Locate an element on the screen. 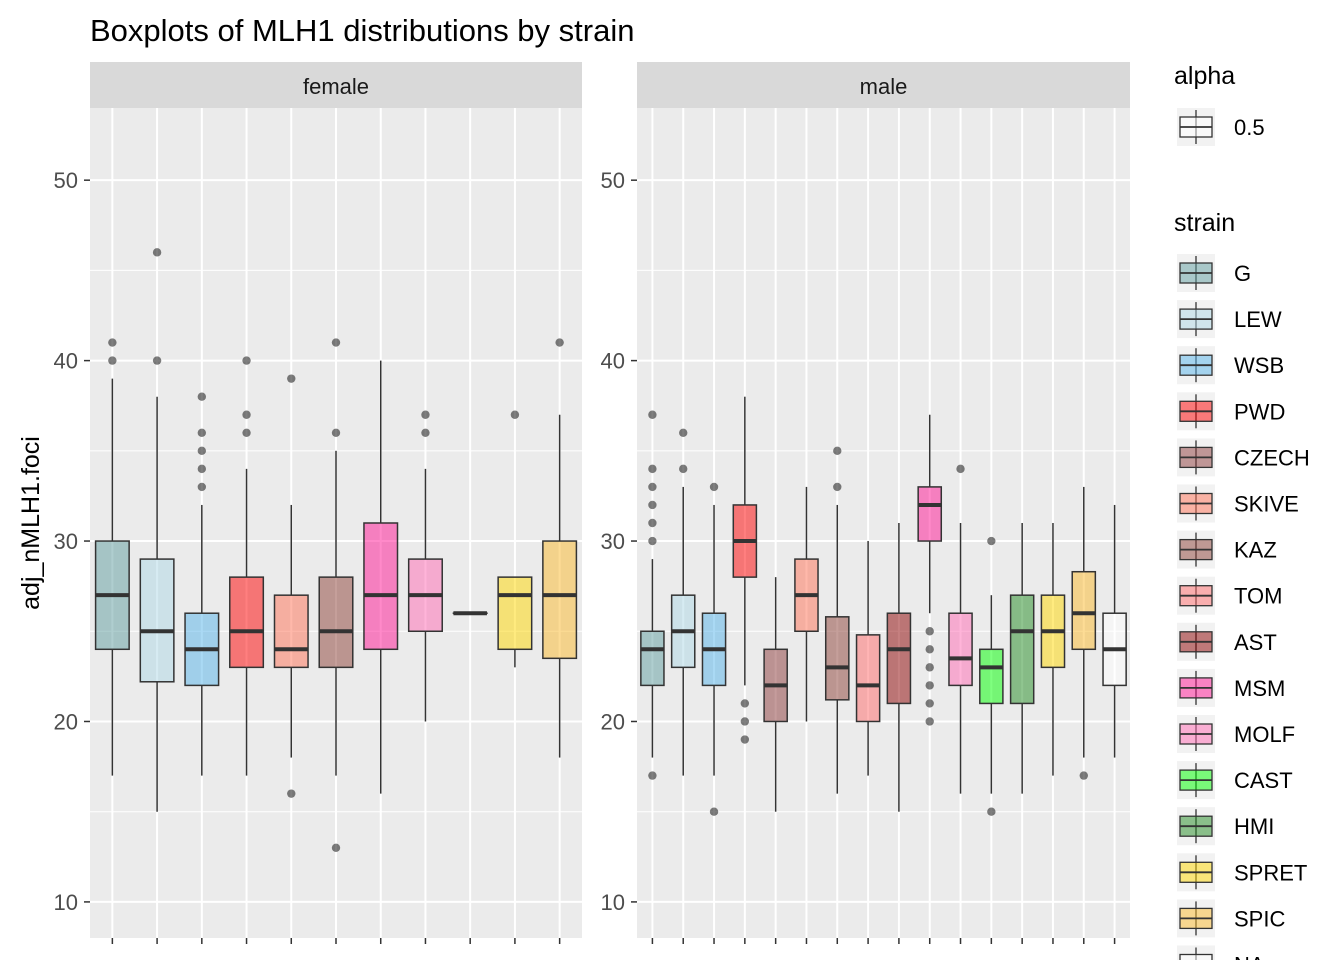 The image size is (1344, 960). legend-label: KAZ is located at coordinates (1255, 550).